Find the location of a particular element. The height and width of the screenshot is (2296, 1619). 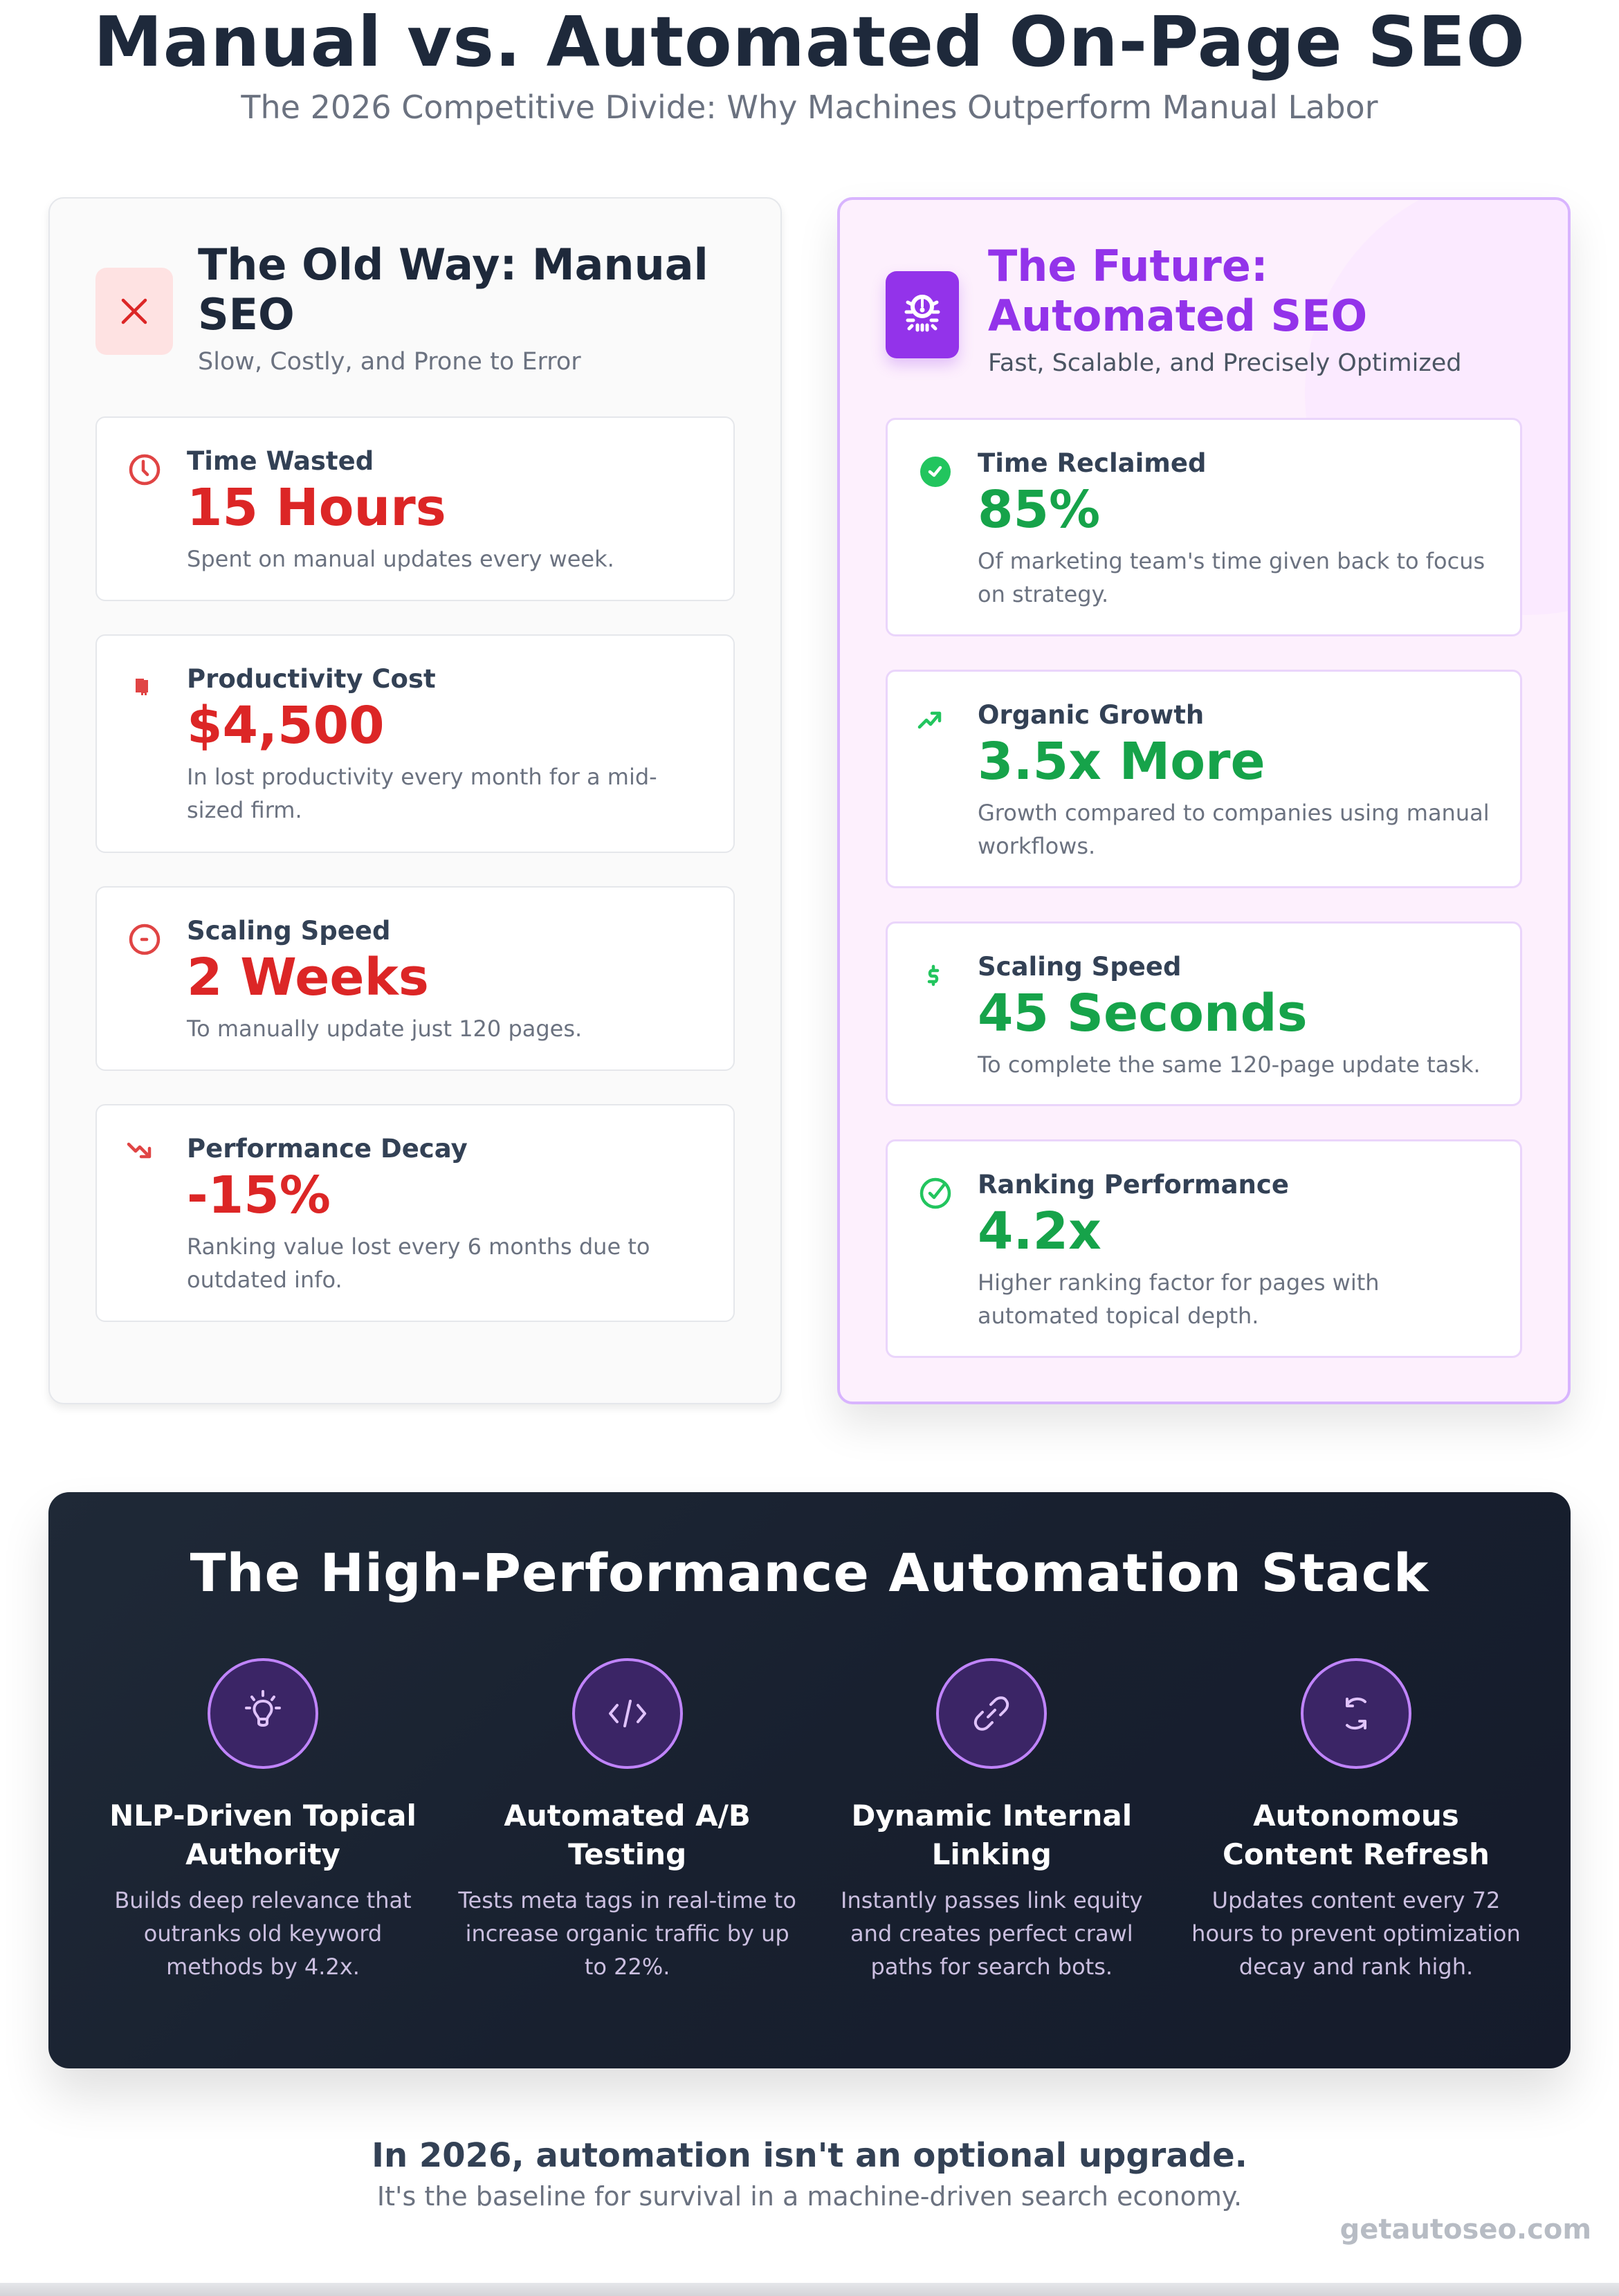

dollar-icon is located at coordinates (935, 979).